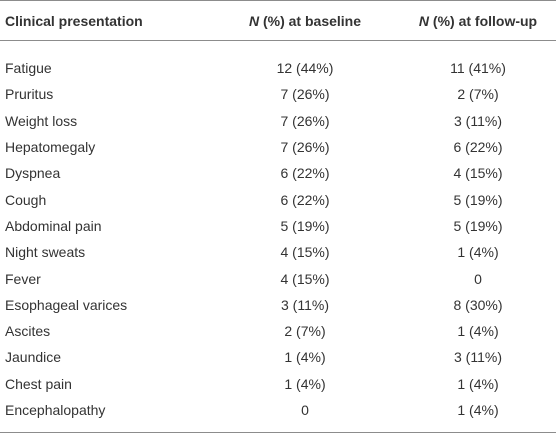 The height and width of the screenshot is (434, 556). What do you see at coordinates (26, 199) in the screenshot?
I see `row-label: Cough` at bounding box center [26, 199].